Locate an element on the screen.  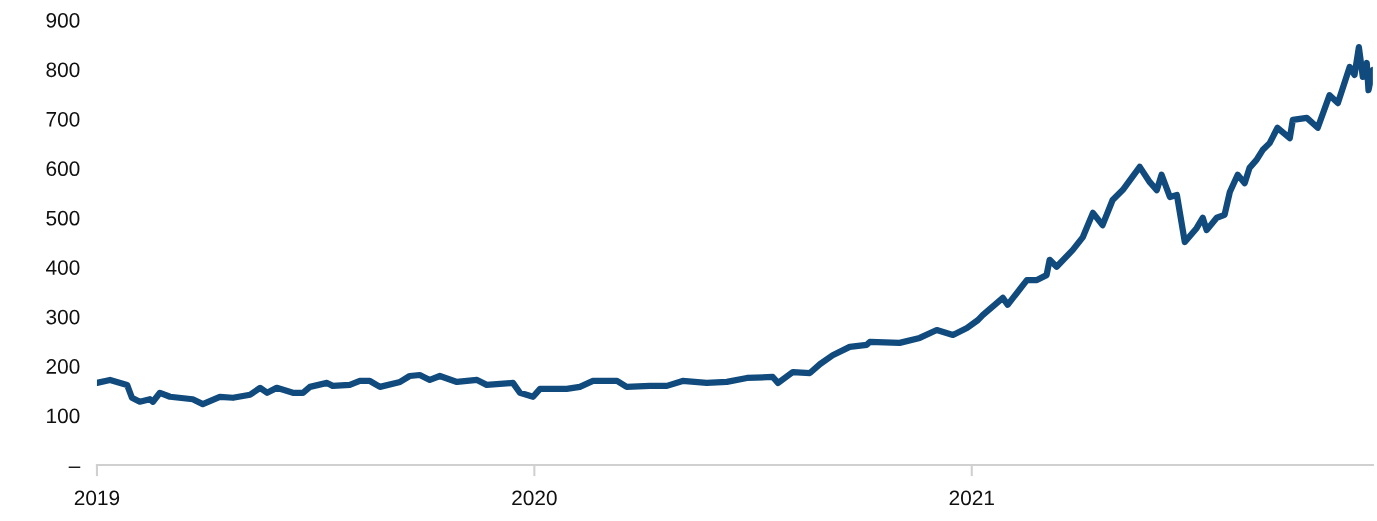
x-tick-label: 2021 is located at coordinates (971, 498).